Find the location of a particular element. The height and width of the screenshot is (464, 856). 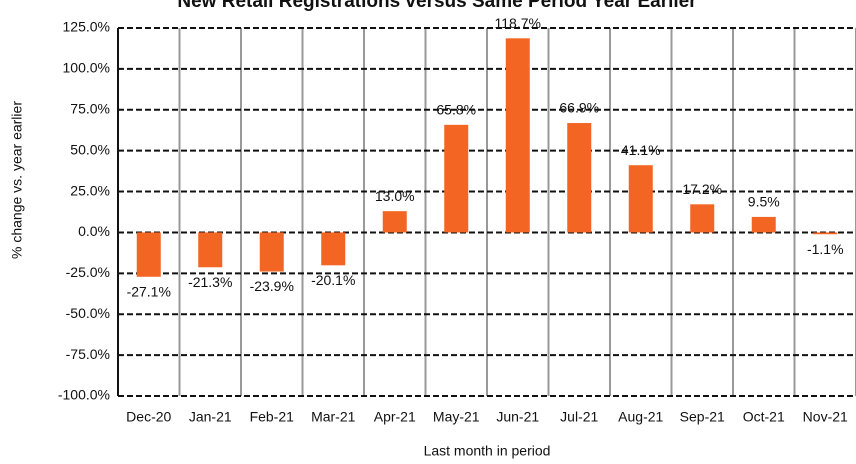

y-tick-label: -50.0% is located at coordinates (88, 313).